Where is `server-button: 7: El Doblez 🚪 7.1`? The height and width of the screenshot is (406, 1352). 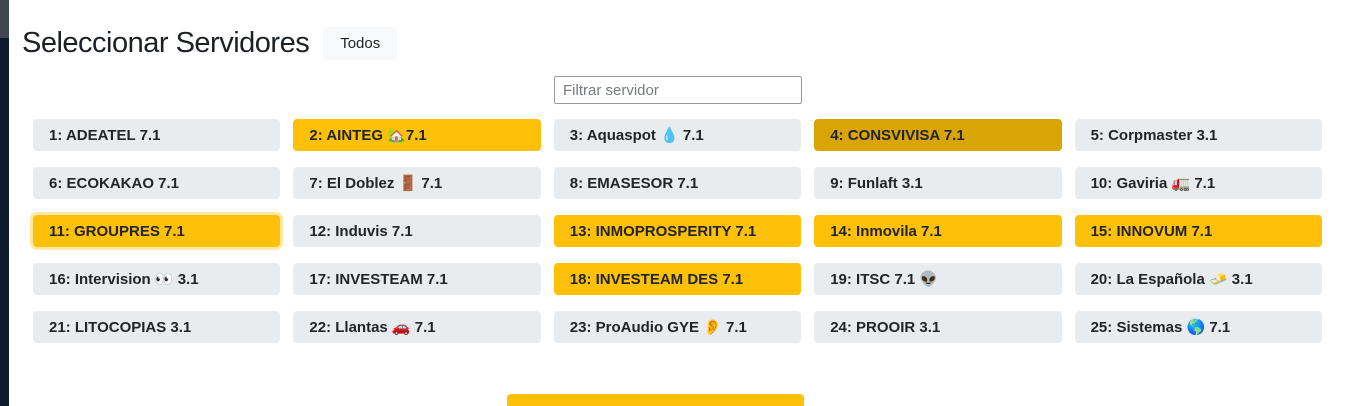
server-button: 7: El Doblez 🚪 7.1 is located at coordinates (417, 183).